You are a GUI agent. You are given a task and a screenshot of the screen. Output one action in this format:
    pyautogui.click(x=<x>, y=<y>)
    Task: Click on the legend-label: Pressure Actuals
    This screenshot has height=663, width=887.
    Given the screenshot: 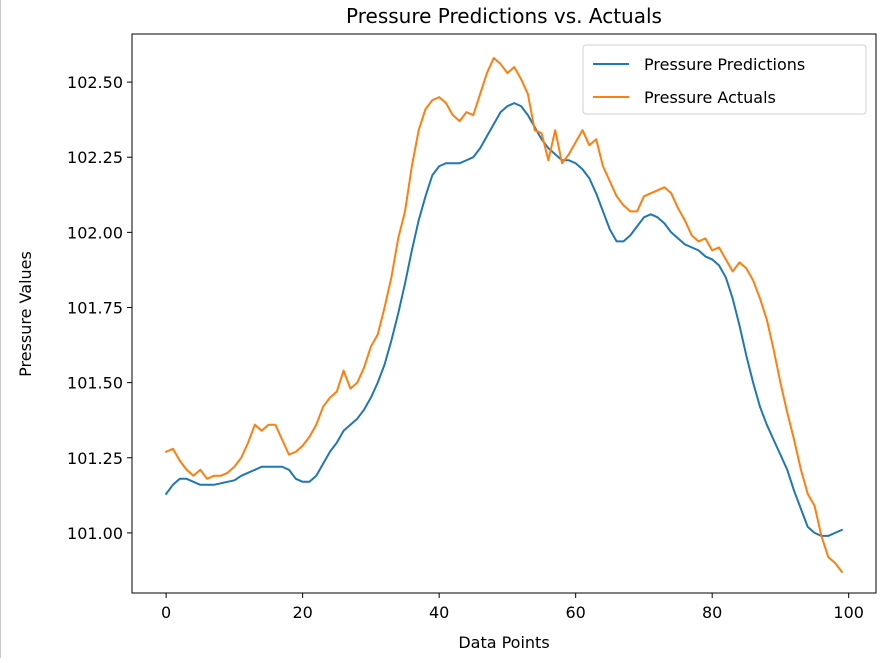 What is the action you would take?
    pyautogui.click(x=710, y=97)
    